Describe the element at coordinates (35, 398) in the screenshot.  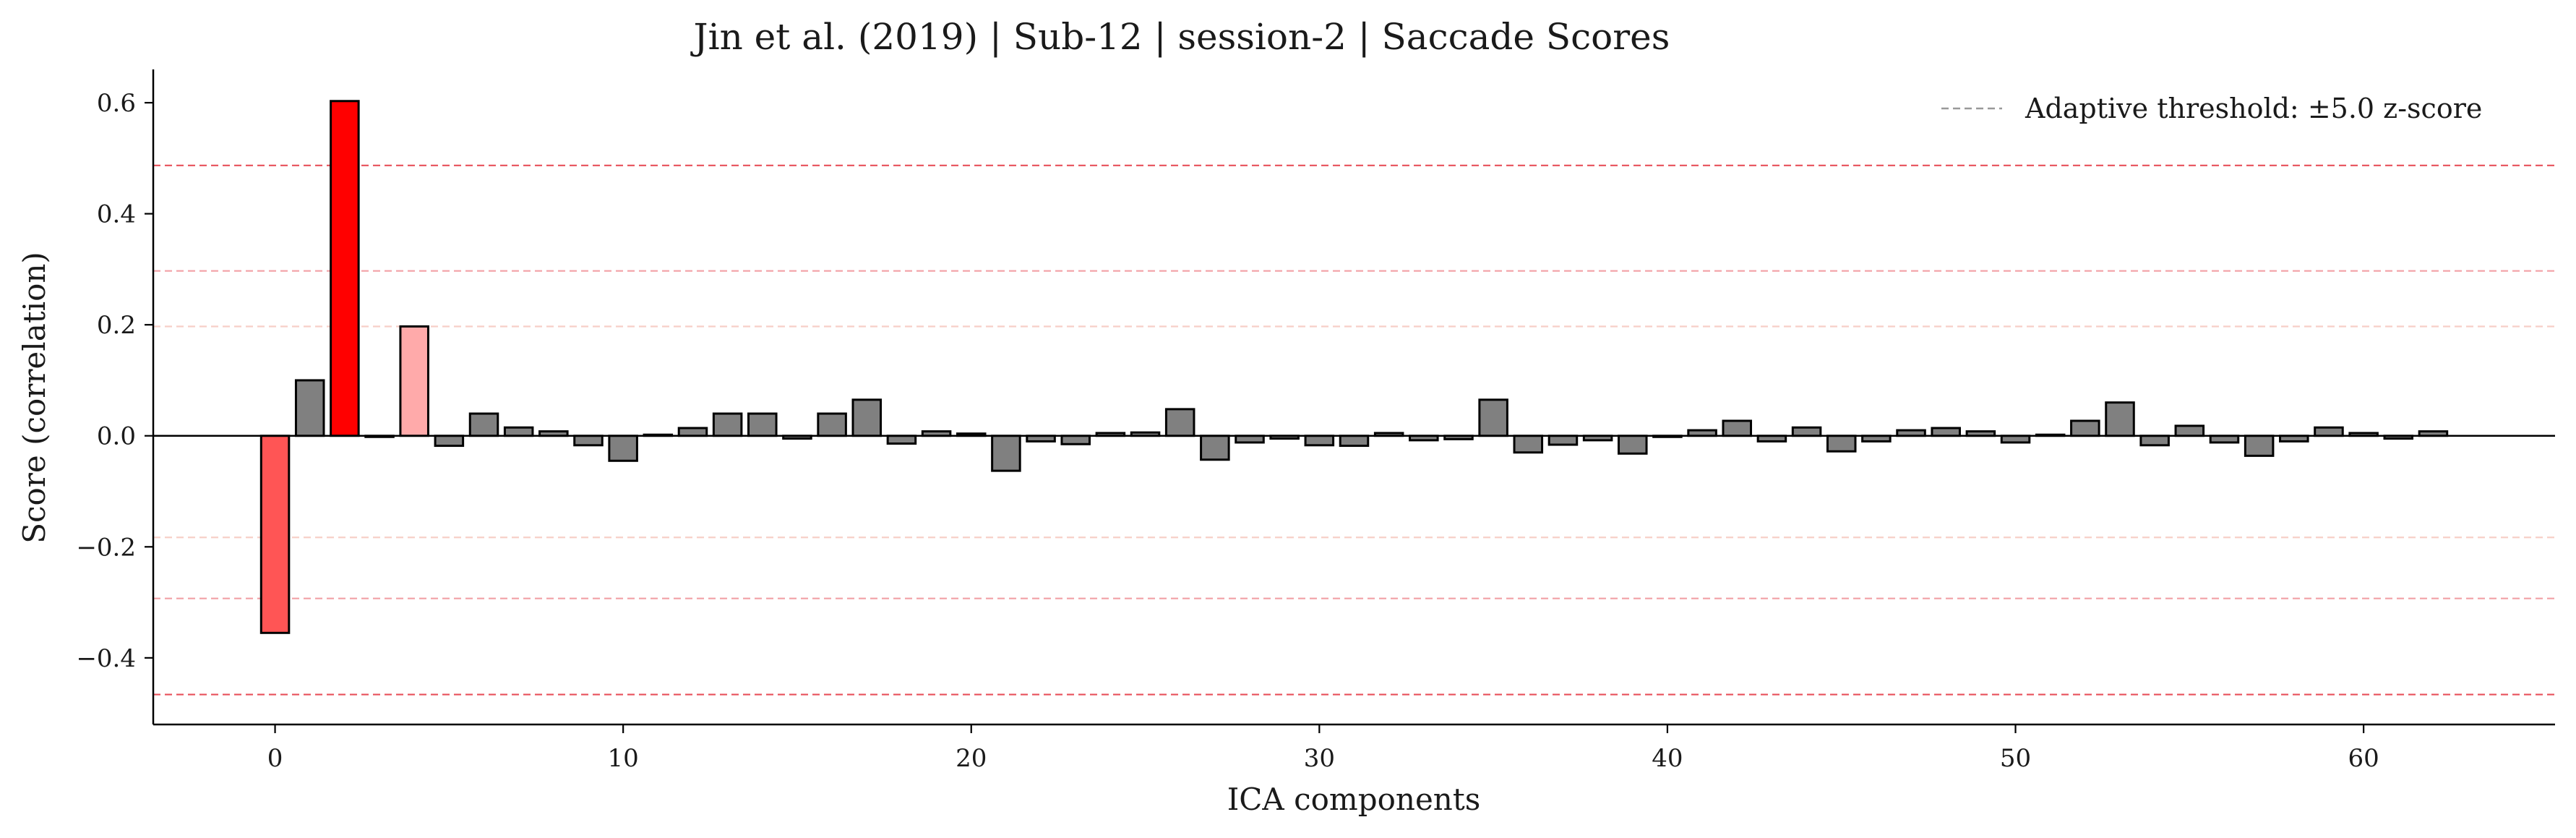
I see `y-axis-label: Score (correlation)` at that location.